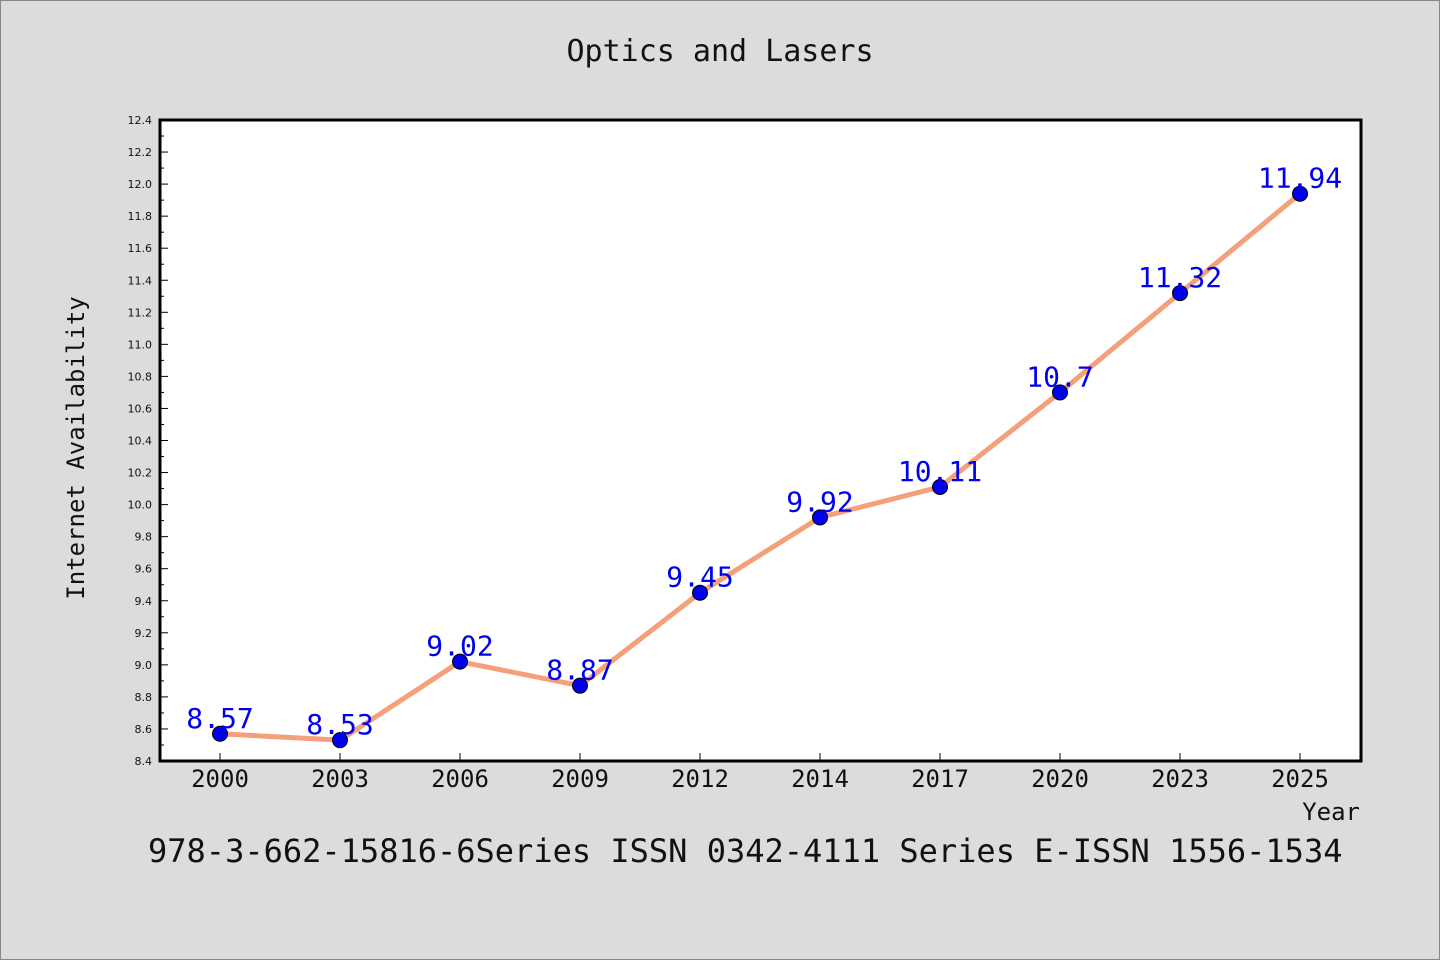 Image resolution: width=1440 pixels, height=960 pixels. Describe the element at coordinates (140, 184) in the screenshot. I see `y-tick-label: 12.0` at that location.